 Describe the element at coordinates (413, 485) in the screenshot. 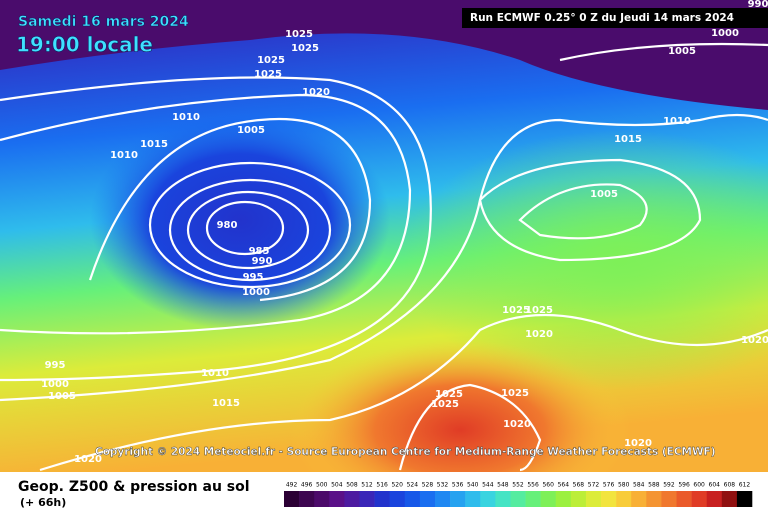

I see `colorbar-label: 524` at that location.